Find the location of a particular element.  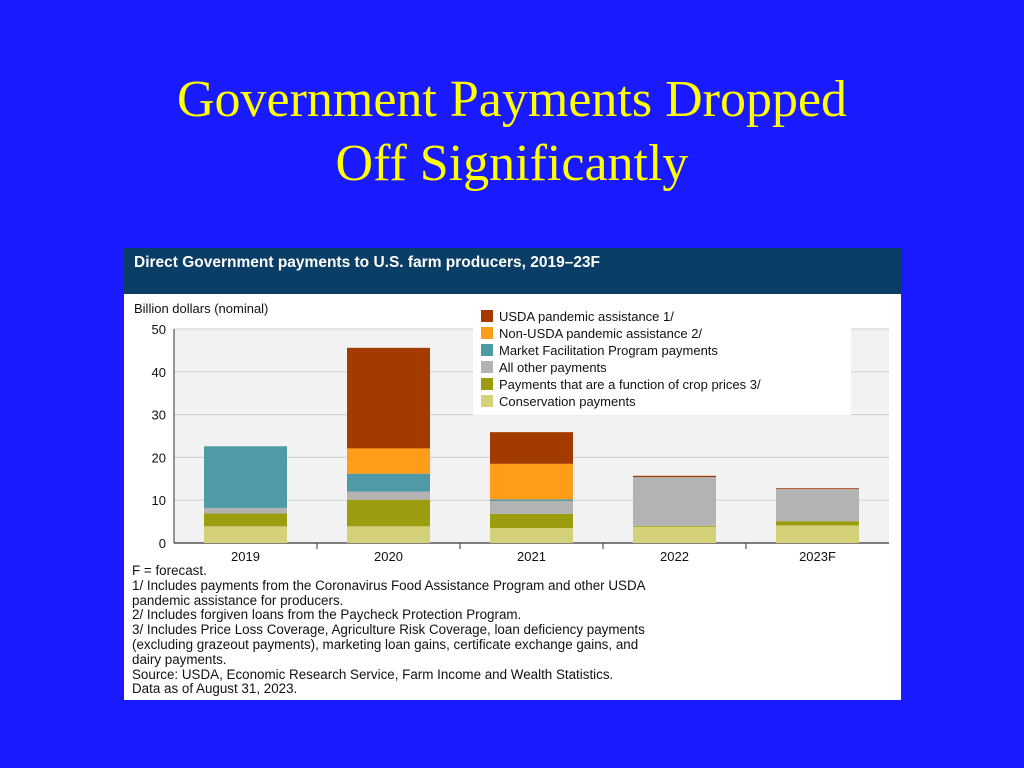

x-tick-label: 2019 is located at coordinates (245, 556).